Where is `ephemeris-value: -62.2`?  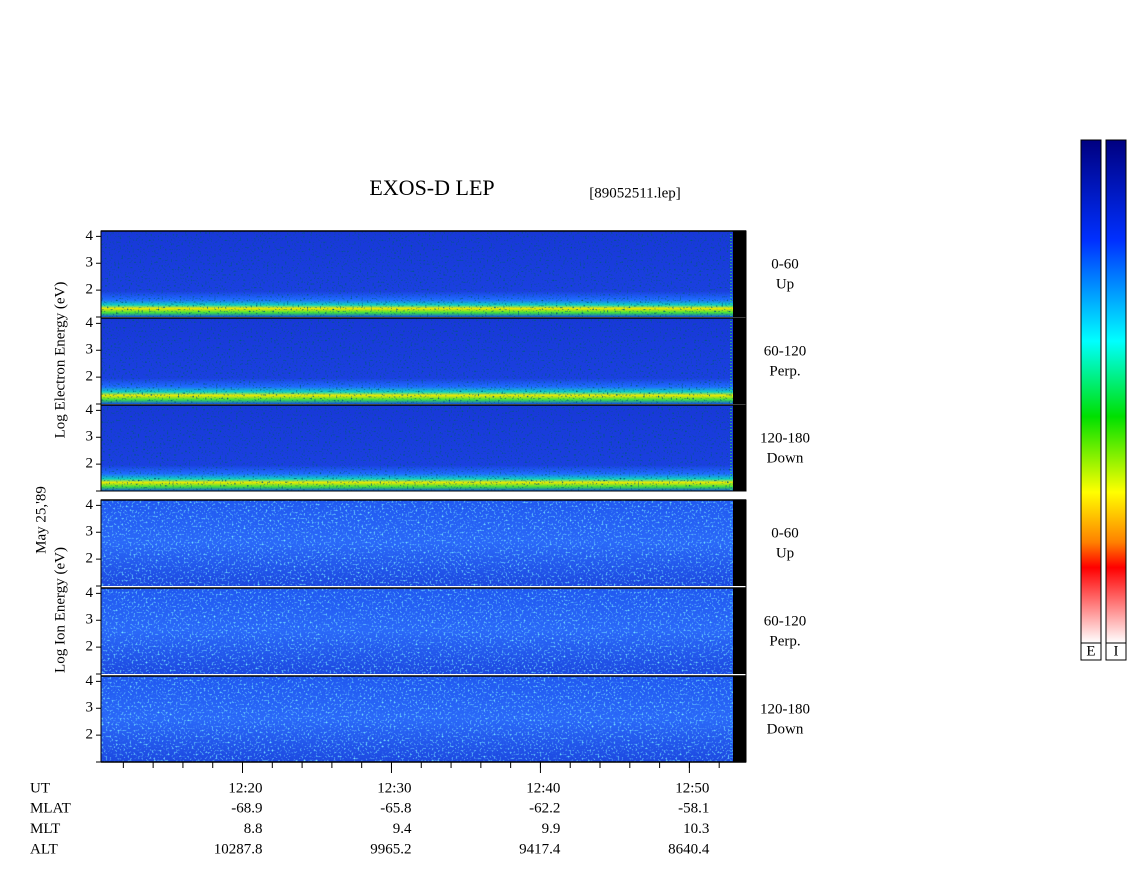
ephemeris-value: -62.2 is located at coordinates (544, 808).